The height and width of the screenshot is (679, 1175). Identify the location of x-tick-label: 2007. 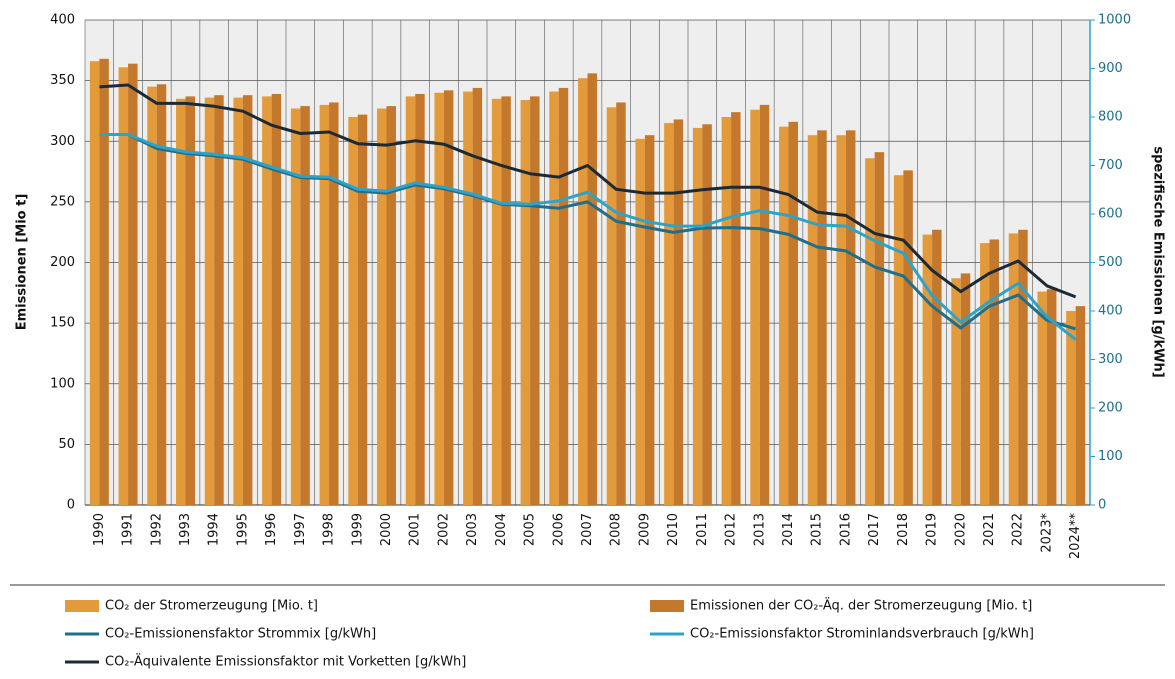
(587, 529).